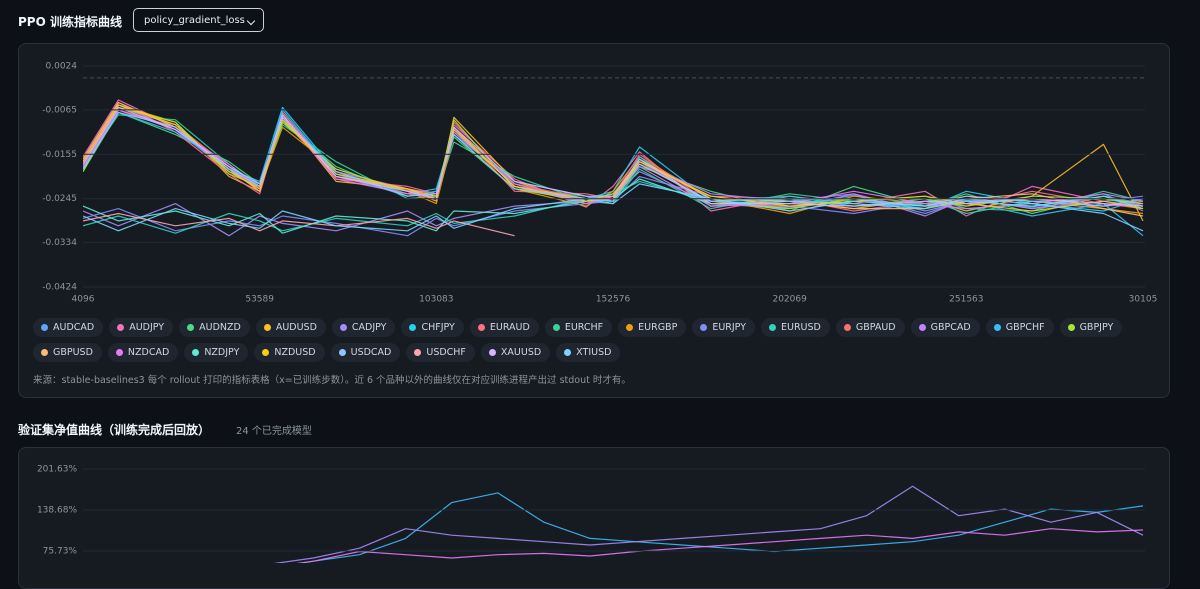 The image size is (1200, 589). Describe the element at coordinates (875, 327) in the screenshot. I see `legend-label: GBPAUD` at that location.